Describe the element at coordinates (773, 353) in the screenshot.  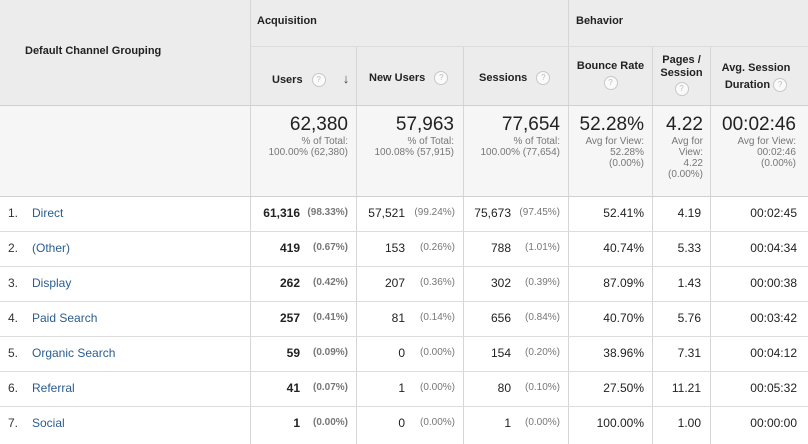
I see `avg-session-duration-value: 00:04:12` at that location.